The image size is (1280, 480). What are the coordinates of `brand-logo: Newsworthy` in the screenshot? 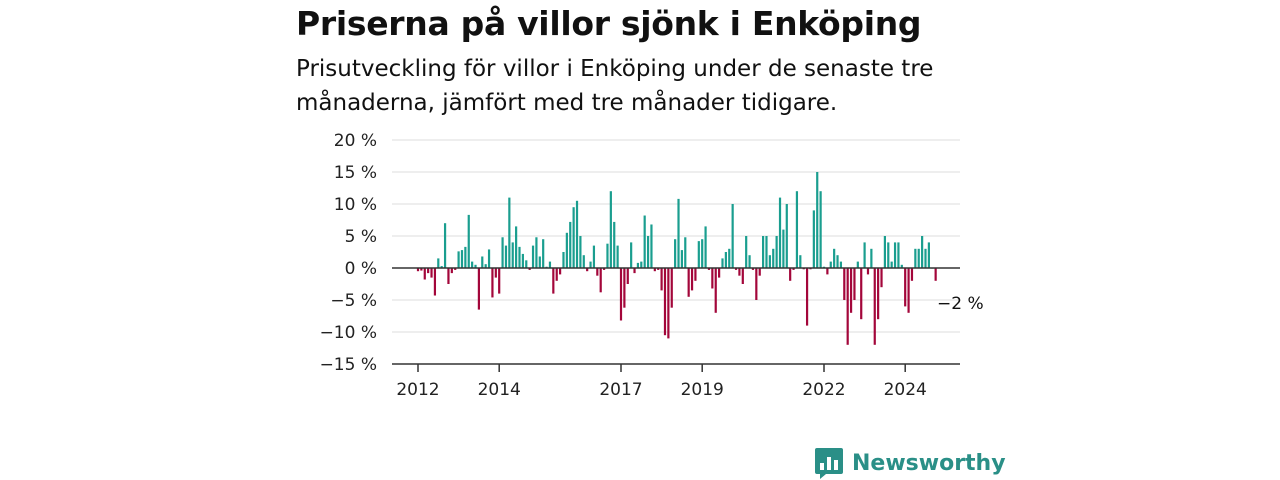 It's located at (910, 463).